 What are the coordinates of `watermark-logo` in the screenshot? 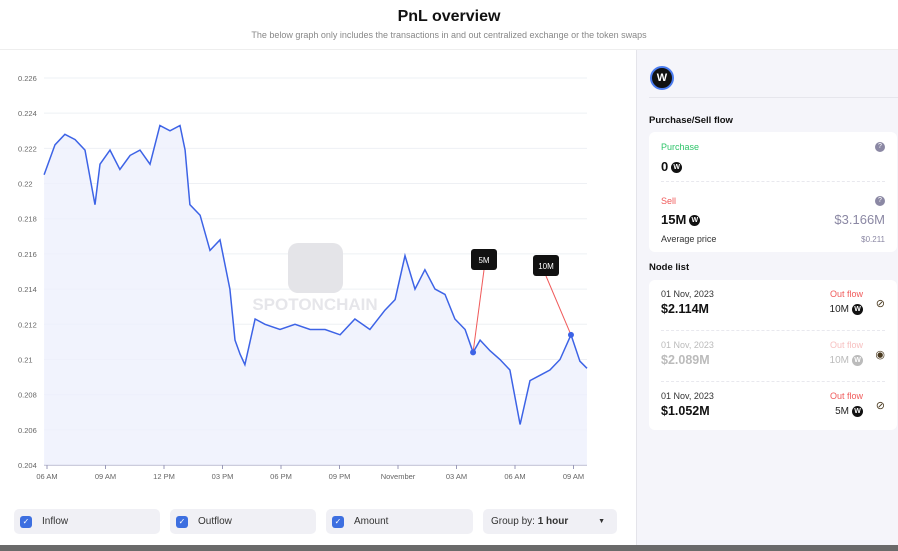 It's located at (315, 268).